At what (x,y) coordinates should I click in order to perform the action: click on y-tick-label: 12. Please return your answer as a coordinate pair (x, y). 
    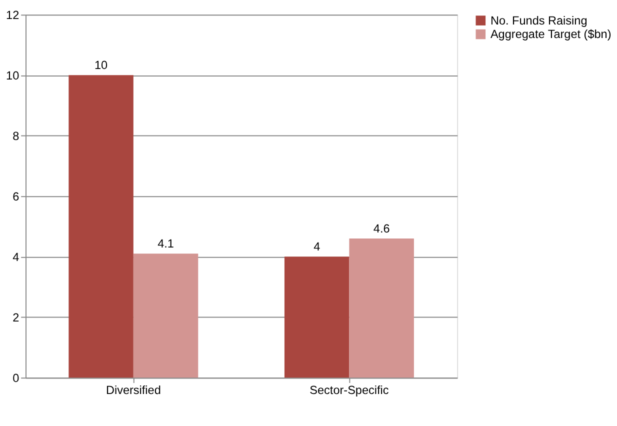
    Looking at the image, I should click on (13, 15).